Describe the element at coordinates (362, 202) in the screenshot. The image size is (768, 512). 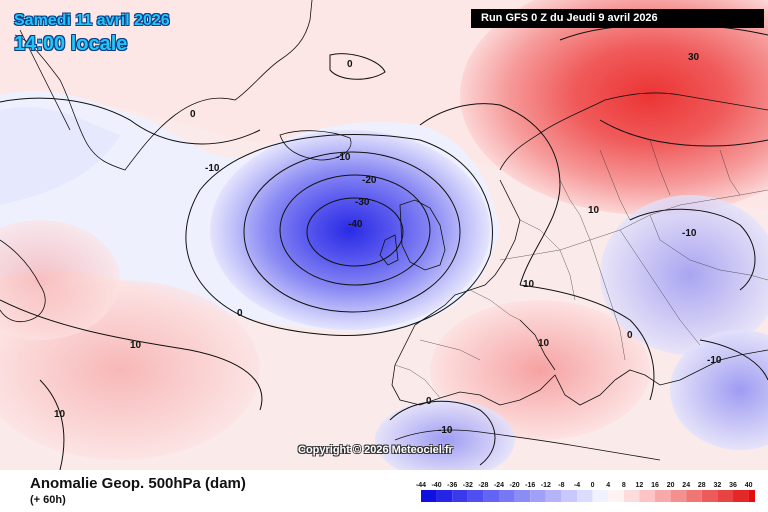
I see `contour-label: -30` at that location.